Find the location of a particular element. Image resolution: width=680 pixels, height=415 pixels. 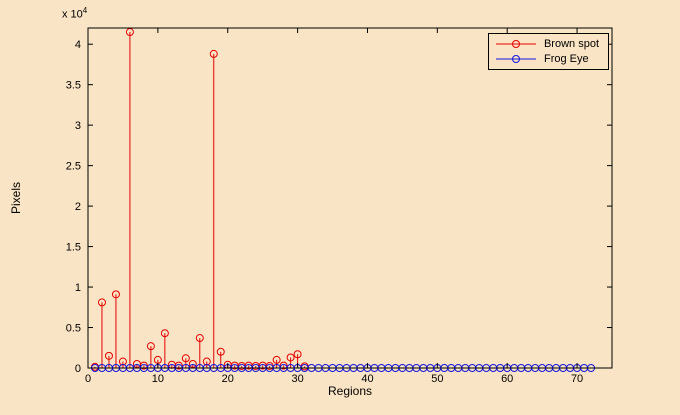

y-tick-label: 0 is located at coordinates (78, 369).